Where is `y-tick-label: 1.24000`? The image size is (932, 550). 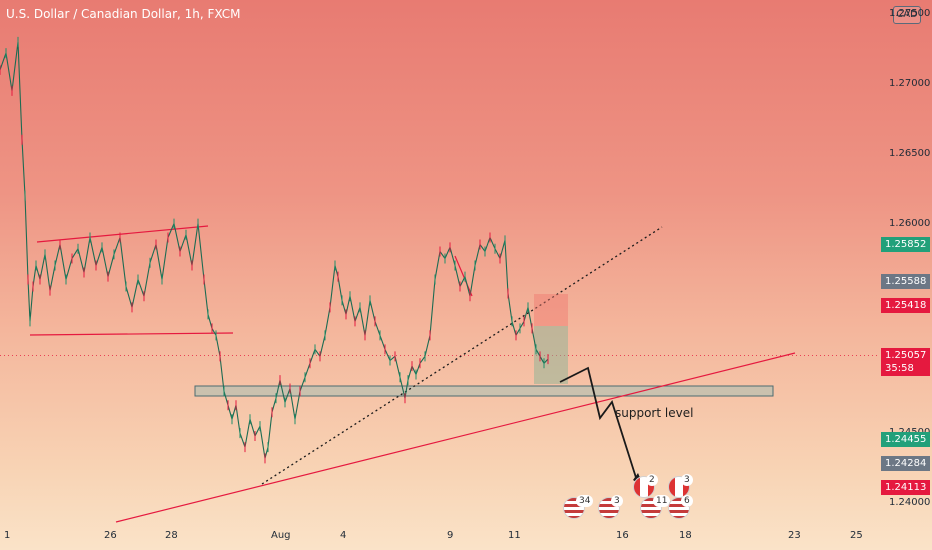
y-tick-label: 1.24000 is located at coordinates (910, 503).